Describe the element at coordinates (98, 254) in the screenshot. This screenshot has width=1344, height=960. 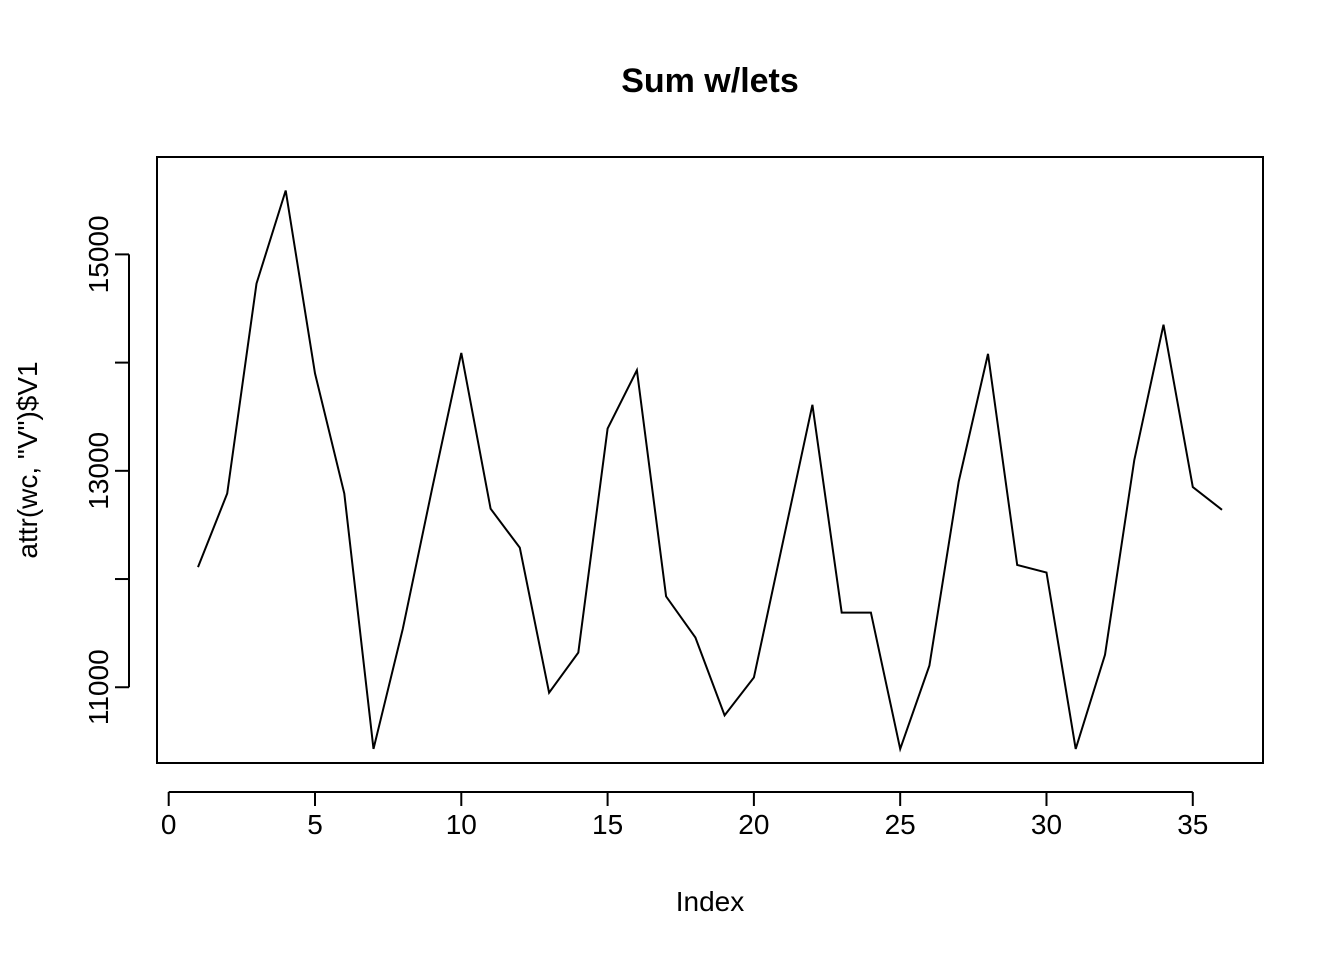
I see `y-tick-label: 15000` at that location.